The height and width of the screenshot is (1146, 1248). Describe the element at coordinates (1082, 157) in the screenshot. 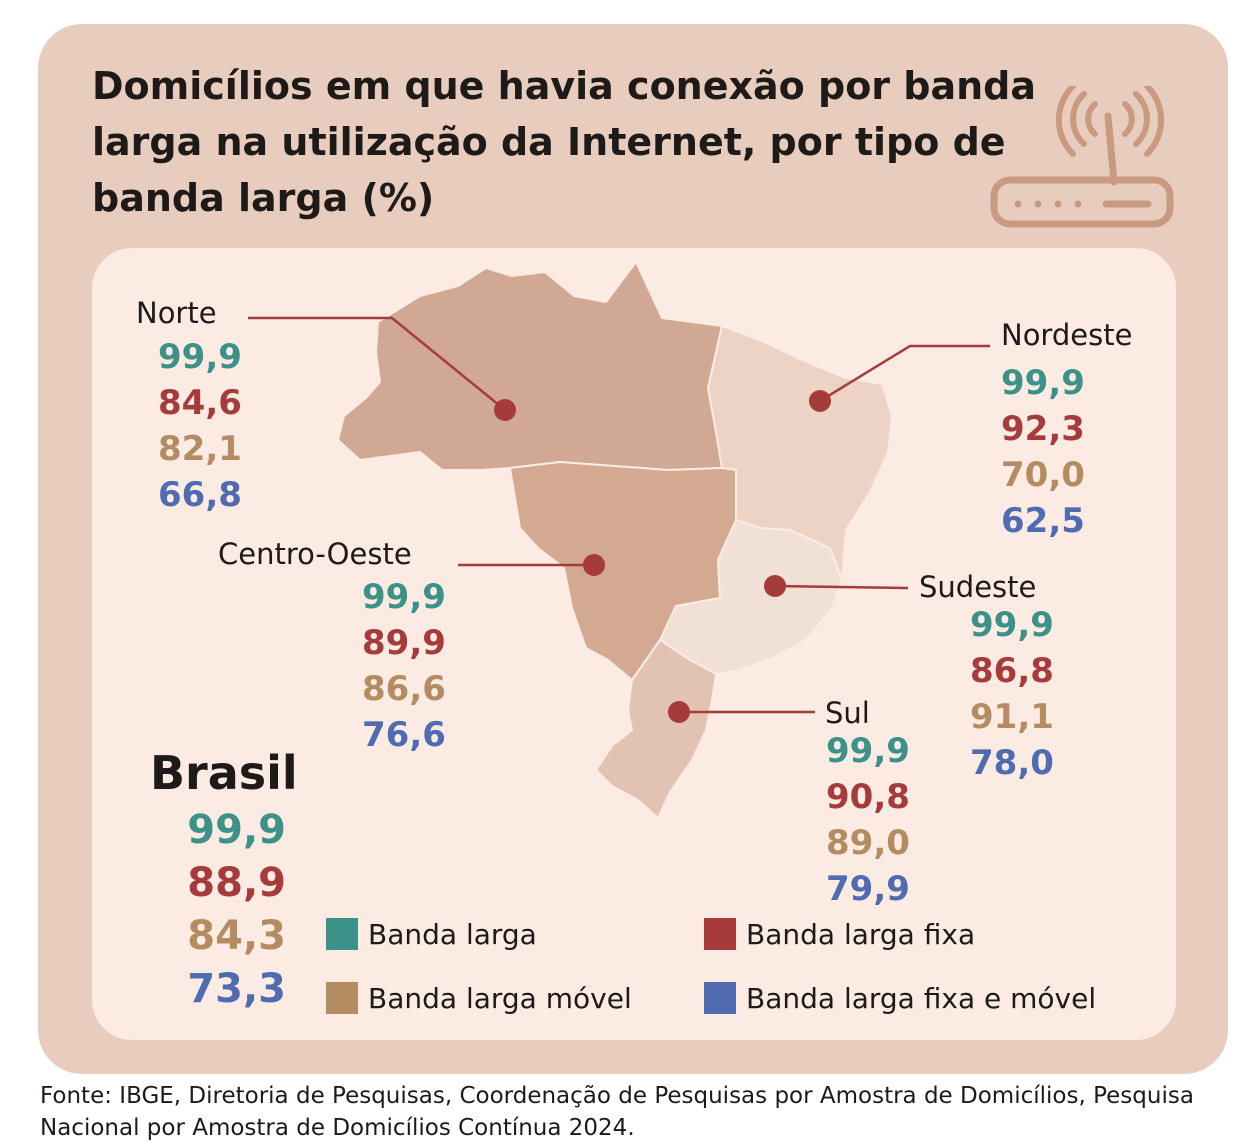

I see `router-wifi-icon` at that location.